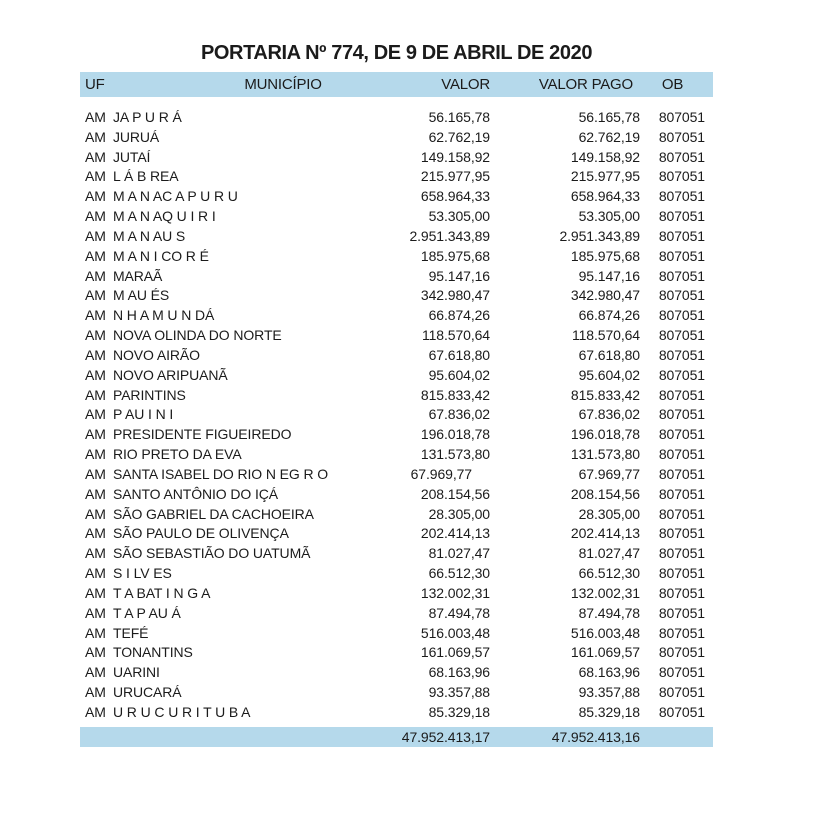 The height and width of the screenshot is (822, 822). Describe the element at coordinates (605, 394) in the screenshot. I see `cell-valor-pago: 815.833,42` at that location.